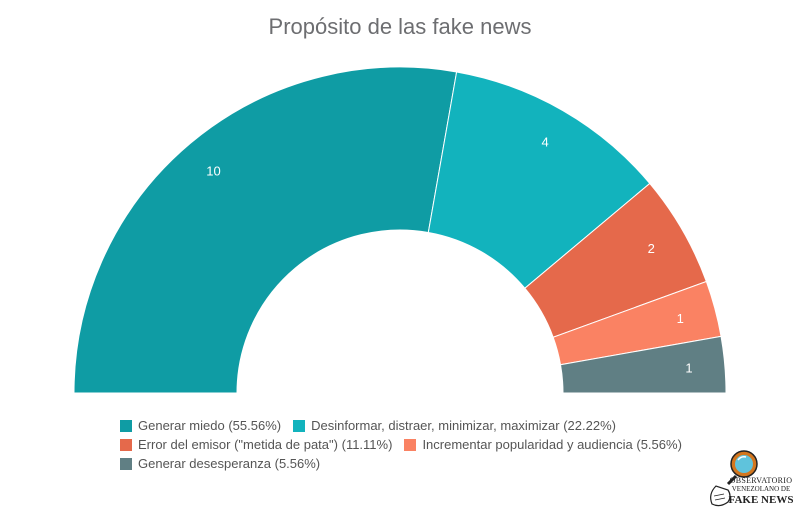  What do you see at coordinates (761, 480) in the screenshot?
I see `logo-line-1: OBSERVATORIO` at bounding box center [761, 480].